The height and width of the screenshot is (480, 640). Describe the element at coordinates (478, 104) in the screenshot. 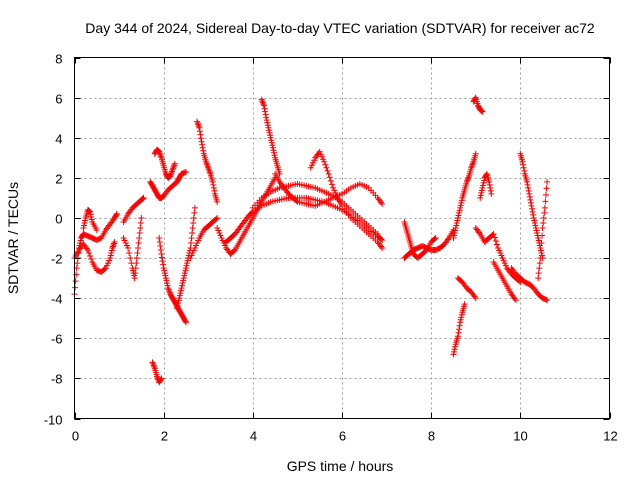

I see `series-seg22` at that location.